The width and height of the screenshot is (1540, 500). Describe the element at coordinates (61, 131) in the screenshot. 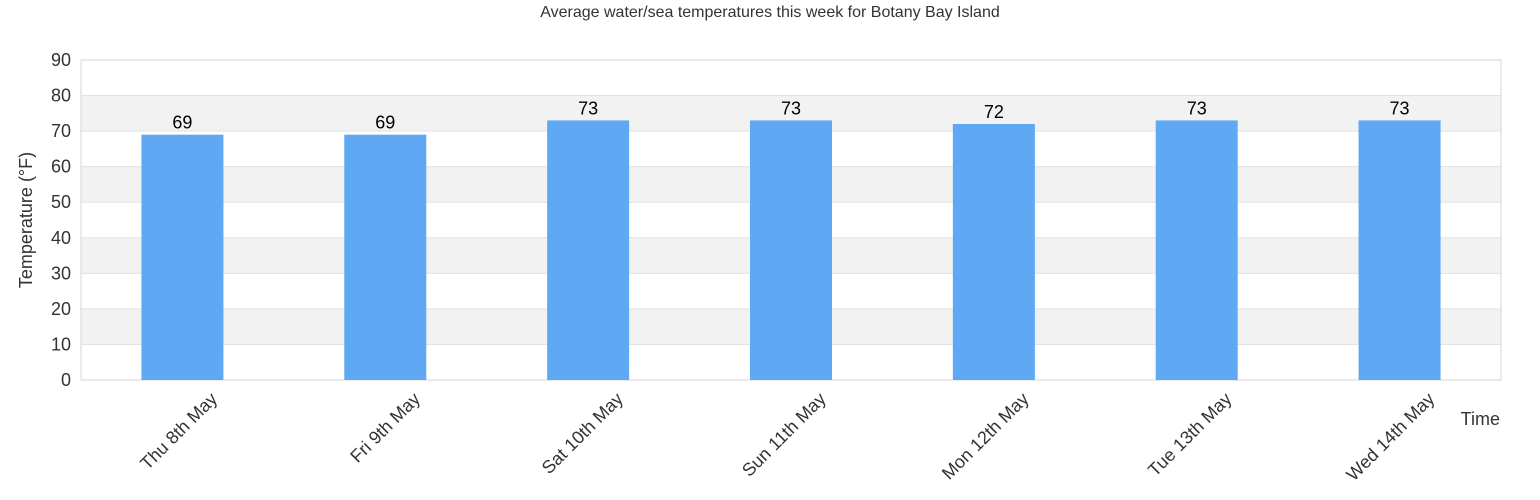

I see `y-tick-label: 70` at that location.